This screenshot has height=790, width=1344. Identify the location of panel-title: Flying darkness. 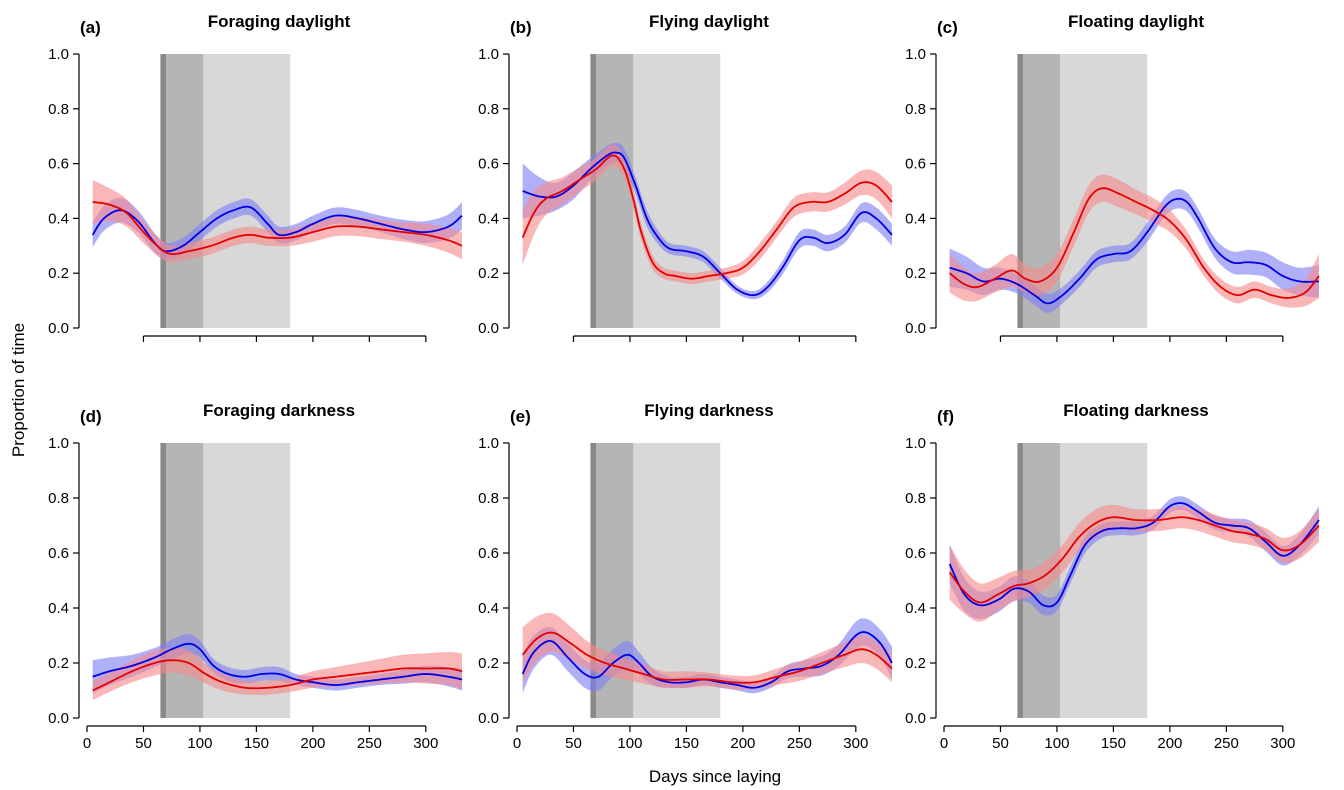
(708, 410).